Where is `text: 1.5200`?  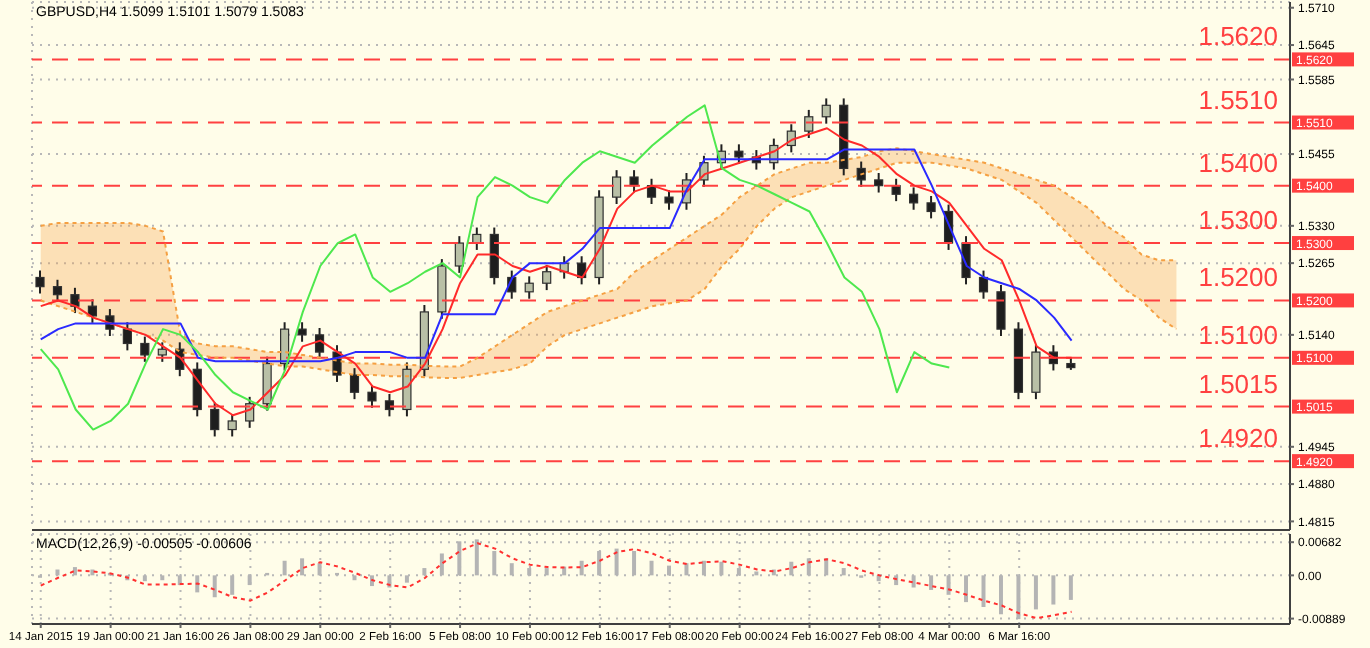
text: 1.5200 is located at coordinates (1238, 277).